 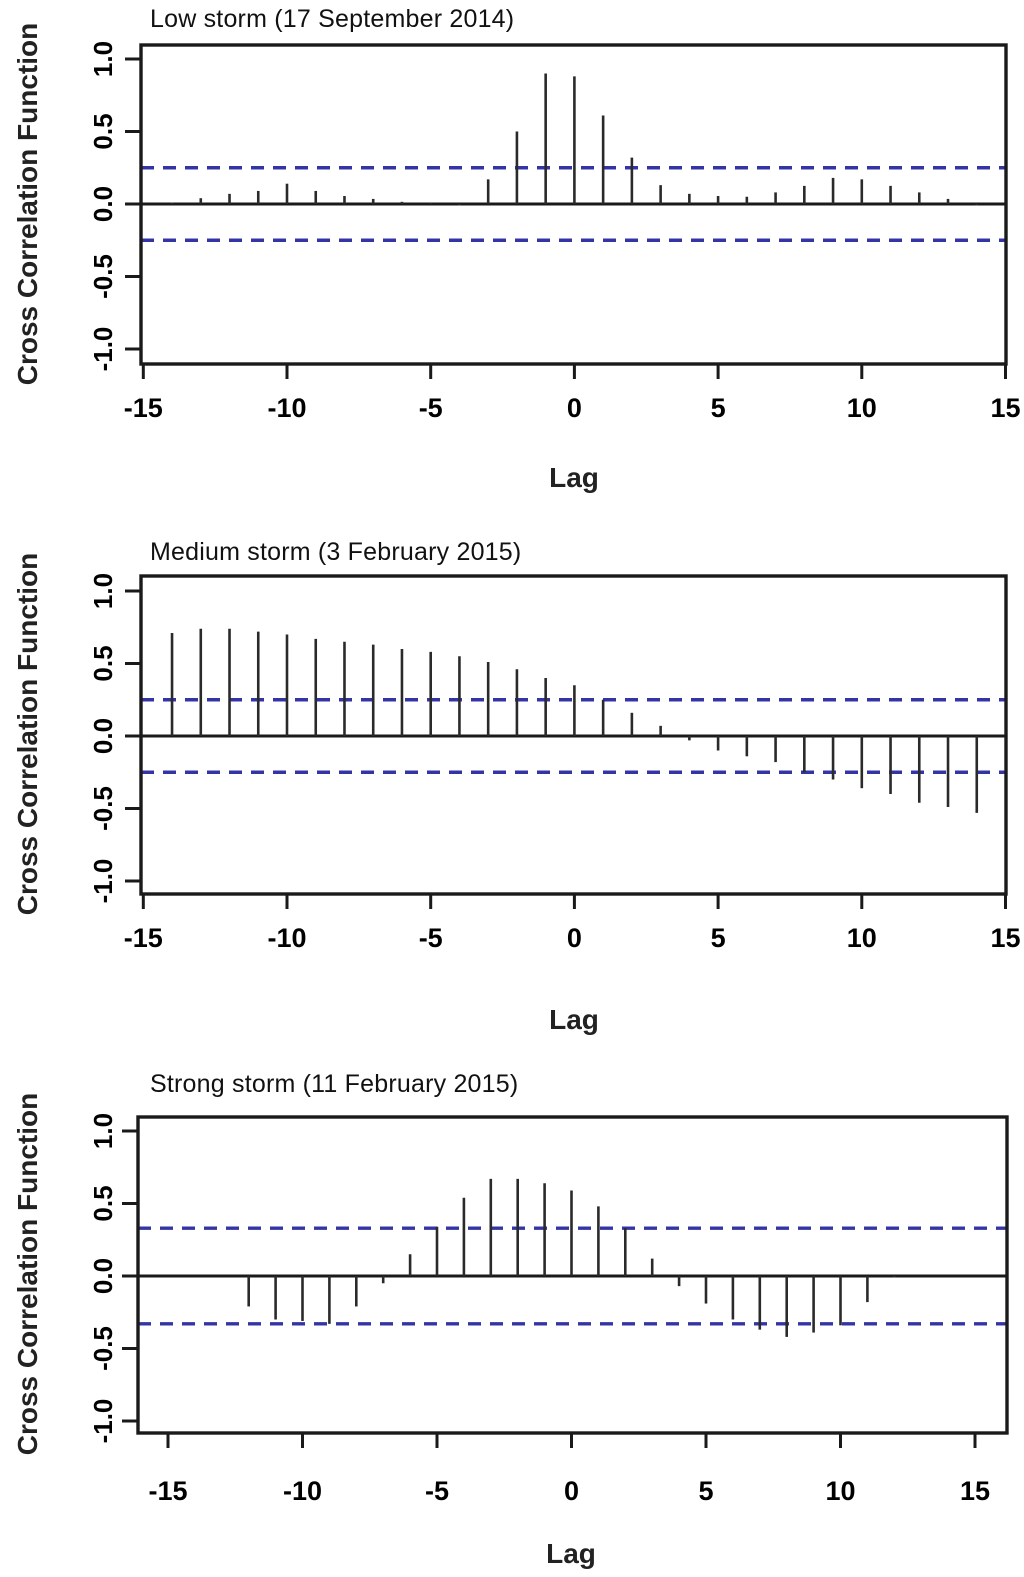 What do you see at coordinates (332, 19) in the screenshot?
I see `panel-title: Low storm (17 September 2014)` at bounding box center [332, 19].